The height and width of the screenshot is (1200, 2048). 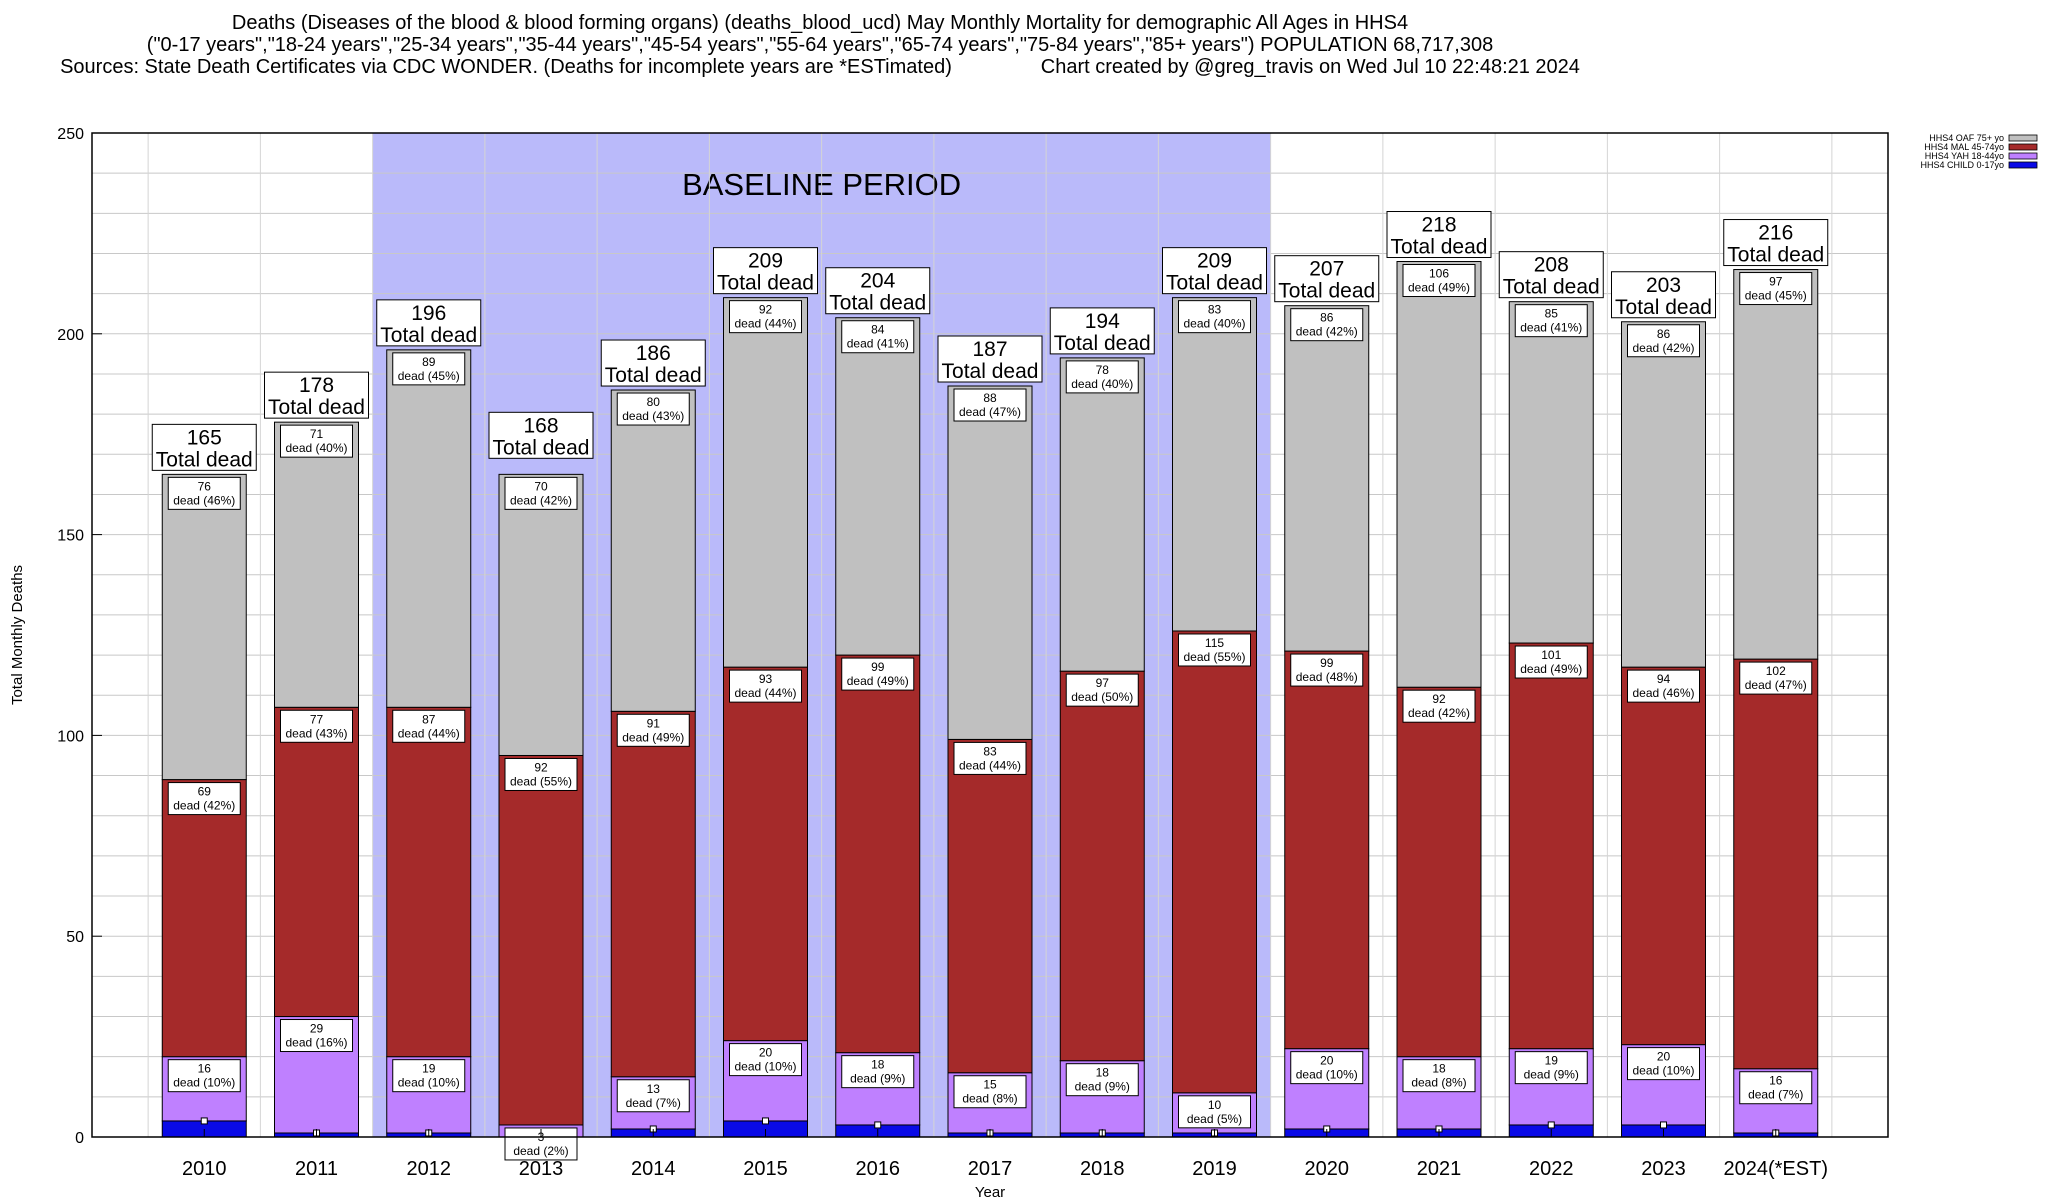 What do you see at coordinates (205, 792) in the screenshot?
I see `data-label-value: 69` at bounding box center [205, 792].